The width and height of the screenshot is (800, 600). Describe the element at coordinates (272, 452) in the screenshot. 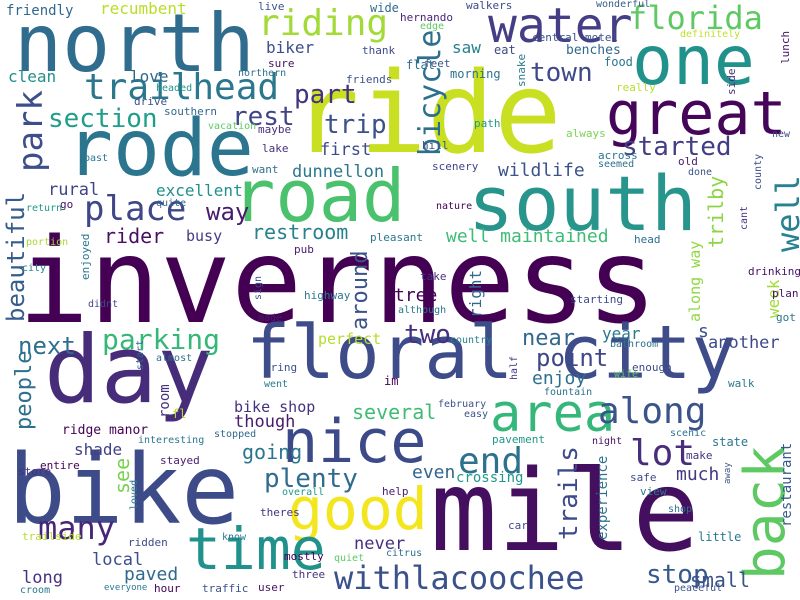

I see `word-going: going` at that location.